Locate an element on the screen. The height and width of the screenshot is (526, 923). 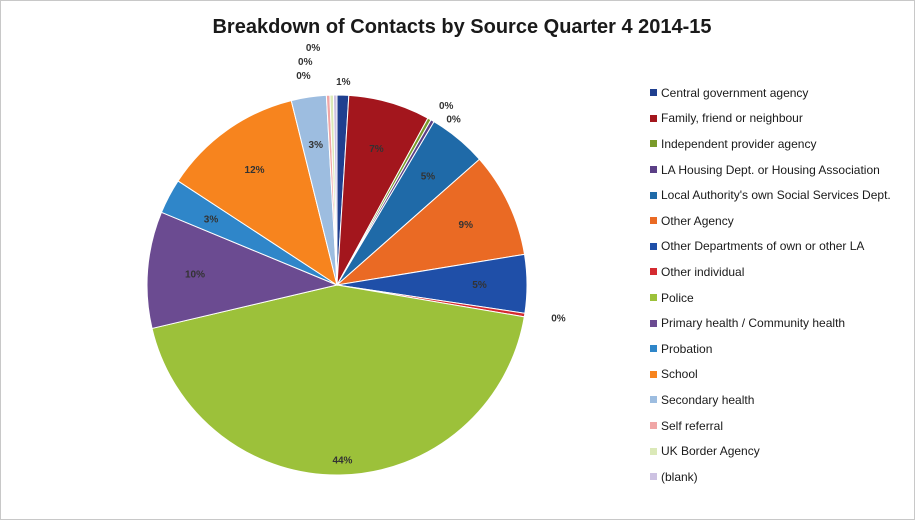
legend-item: Primary health / Community health is located at coordinates (781, 323).